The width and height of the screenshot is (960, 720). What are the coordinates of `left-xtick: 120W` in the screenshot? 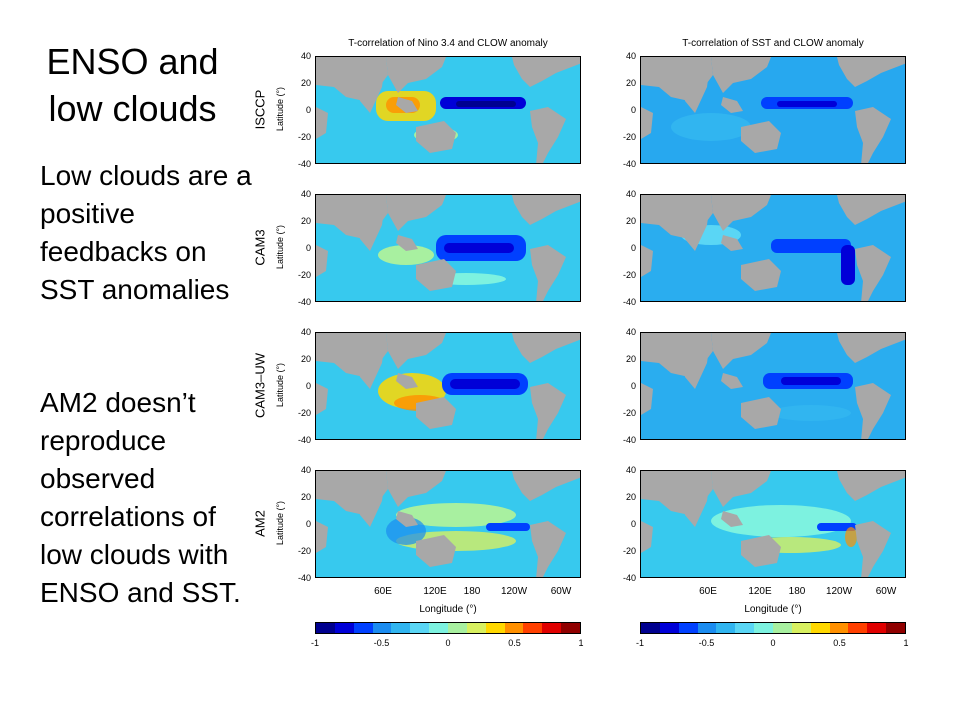 It's located at (514, 591).